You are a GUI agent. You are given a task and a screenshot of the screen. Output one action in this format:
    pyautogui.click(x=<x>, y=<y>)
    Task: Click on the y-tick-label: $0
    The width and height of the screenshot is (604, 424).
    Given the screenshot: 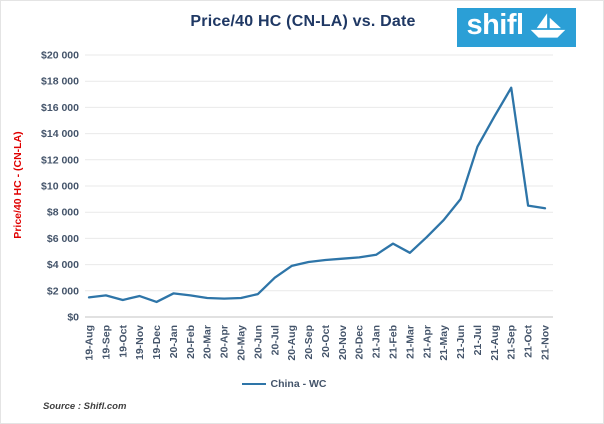 What is the action you would take?
    pyautogui.click(x=73, y=318)
    